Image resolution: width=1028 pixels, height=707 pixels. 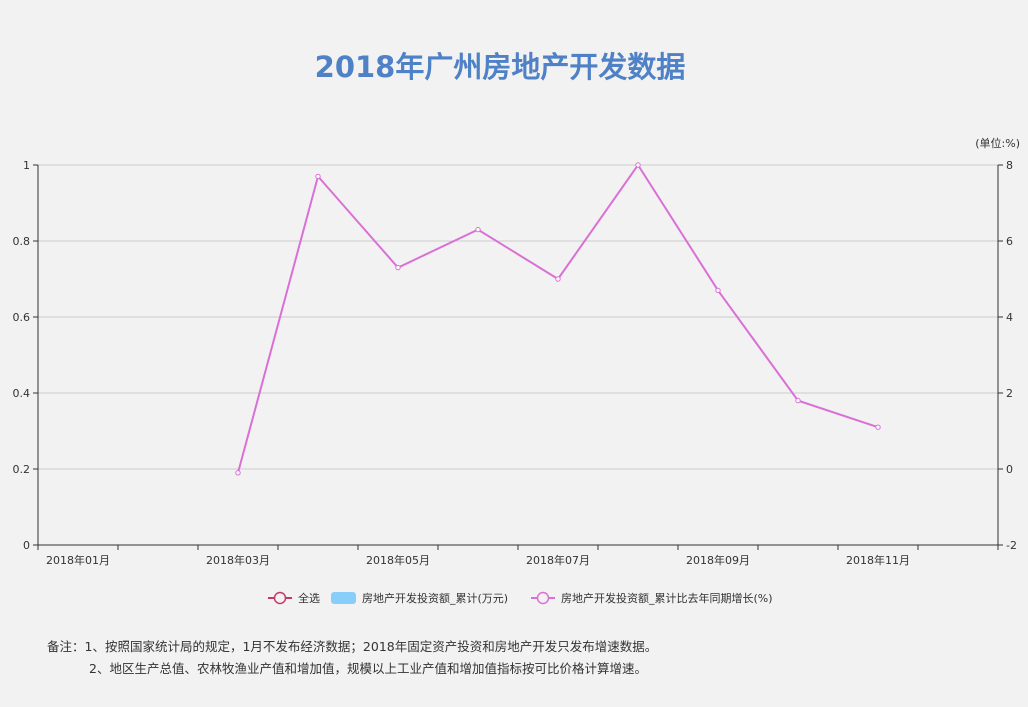 I want to click on legend-item-bar-series: 房地产开发投资额_累计(万元), so click(x=419, y=598).